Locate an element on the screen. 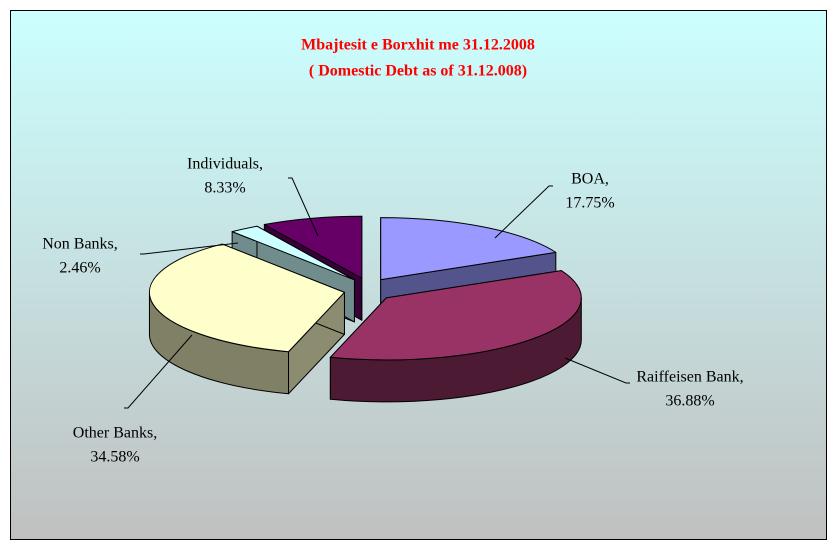 The height and width of the screenshot is (550, 837). slice-label: Raiffeisen Bank, is located at coordinates (689, 377).